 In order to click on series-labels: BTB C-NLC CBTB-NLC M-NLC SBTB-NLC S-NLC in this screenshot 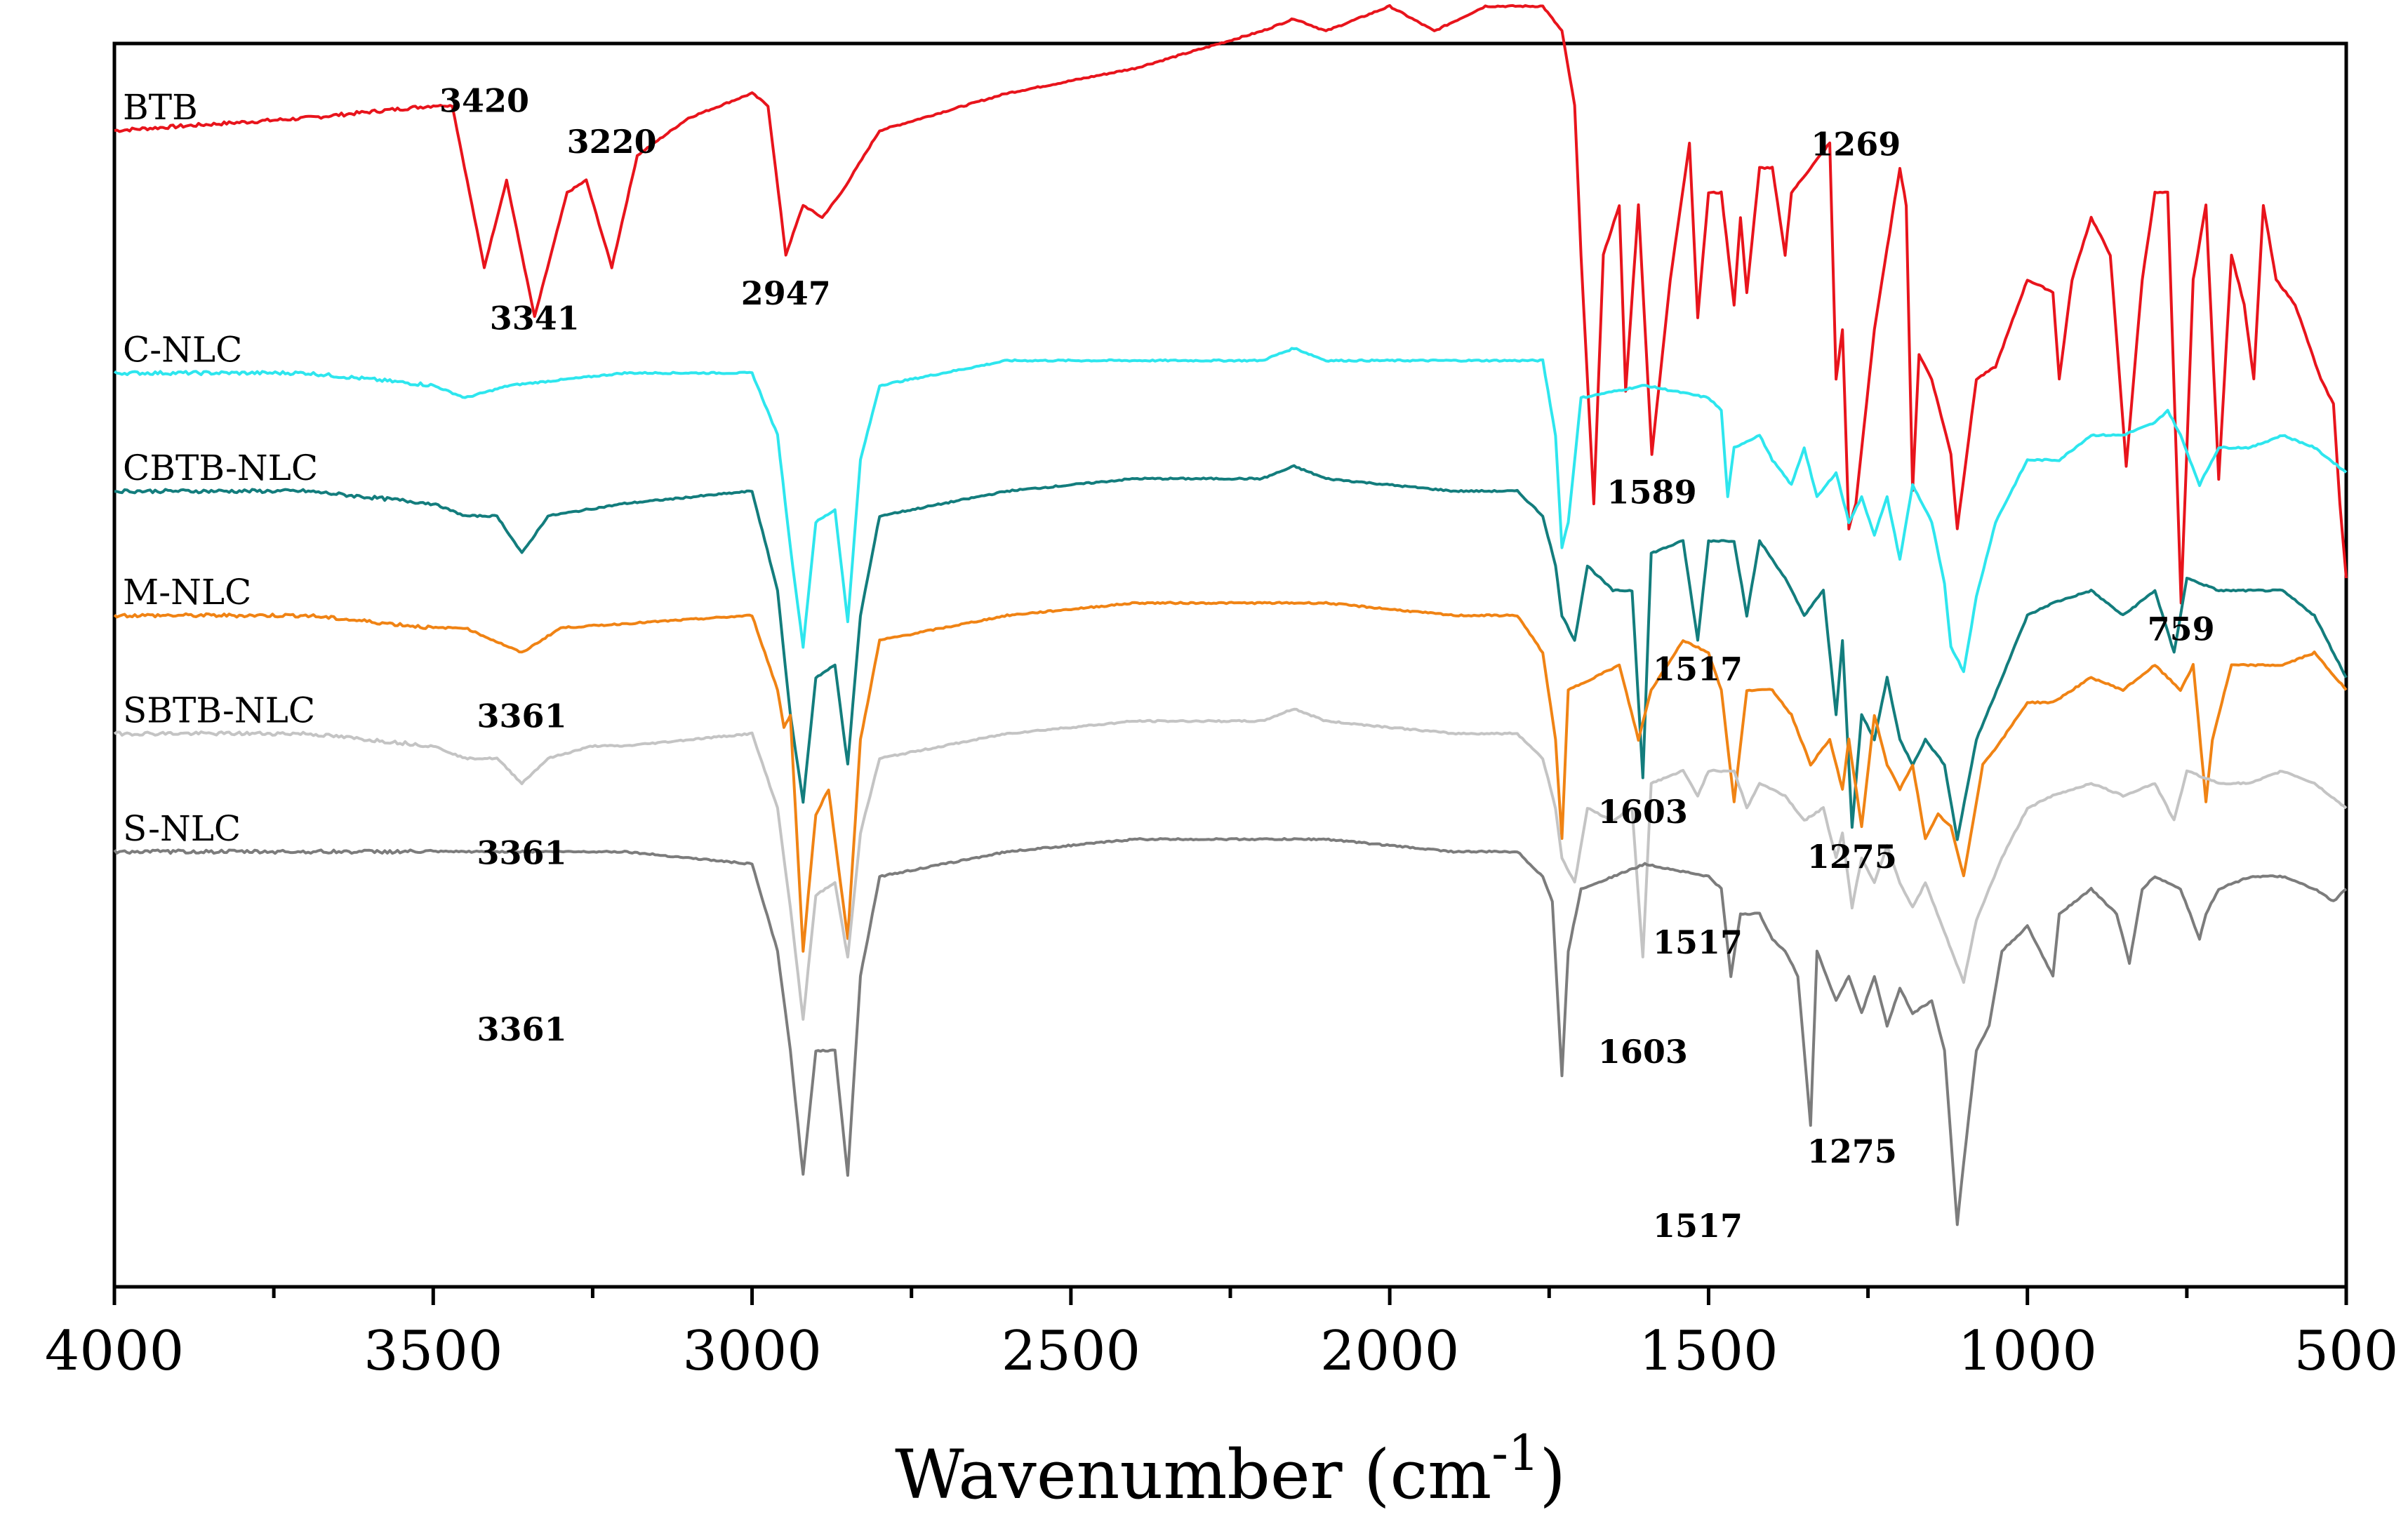, I will do `click(220, 468)`.